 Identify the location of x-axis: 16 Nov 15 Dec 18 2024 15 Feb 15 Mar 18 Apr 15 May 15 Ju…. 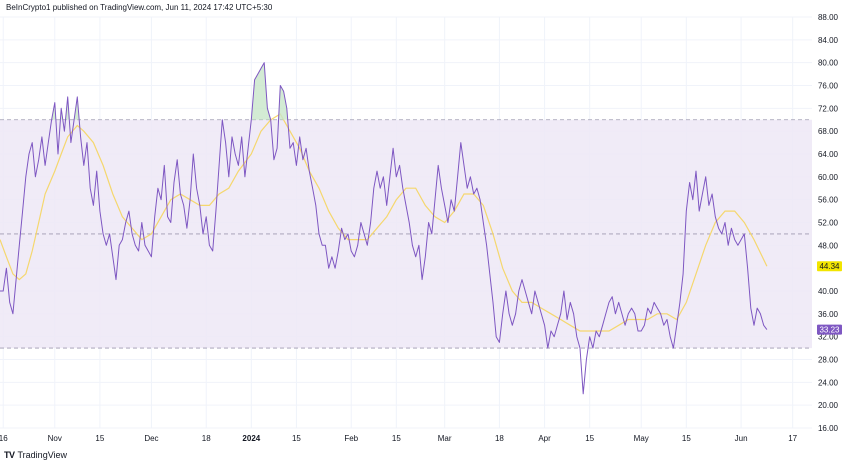
(399, 438).